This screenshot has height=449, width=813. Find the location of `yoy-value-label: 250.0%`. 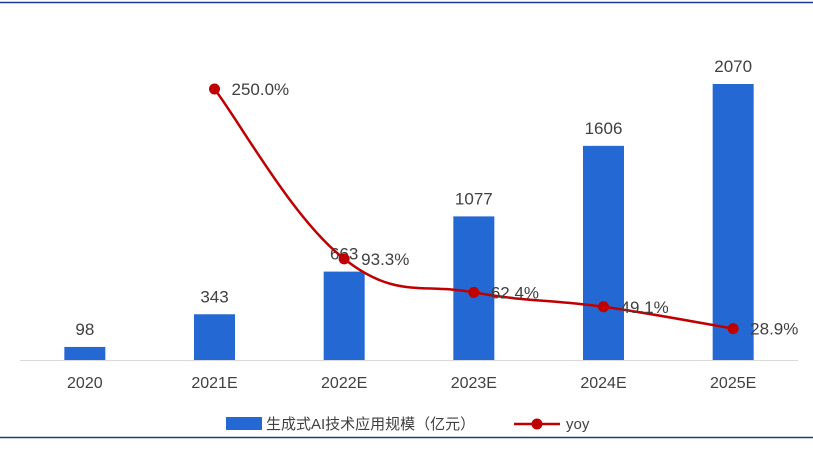

yoy-value-label: 250.0% is located at coordinates (261, 89).